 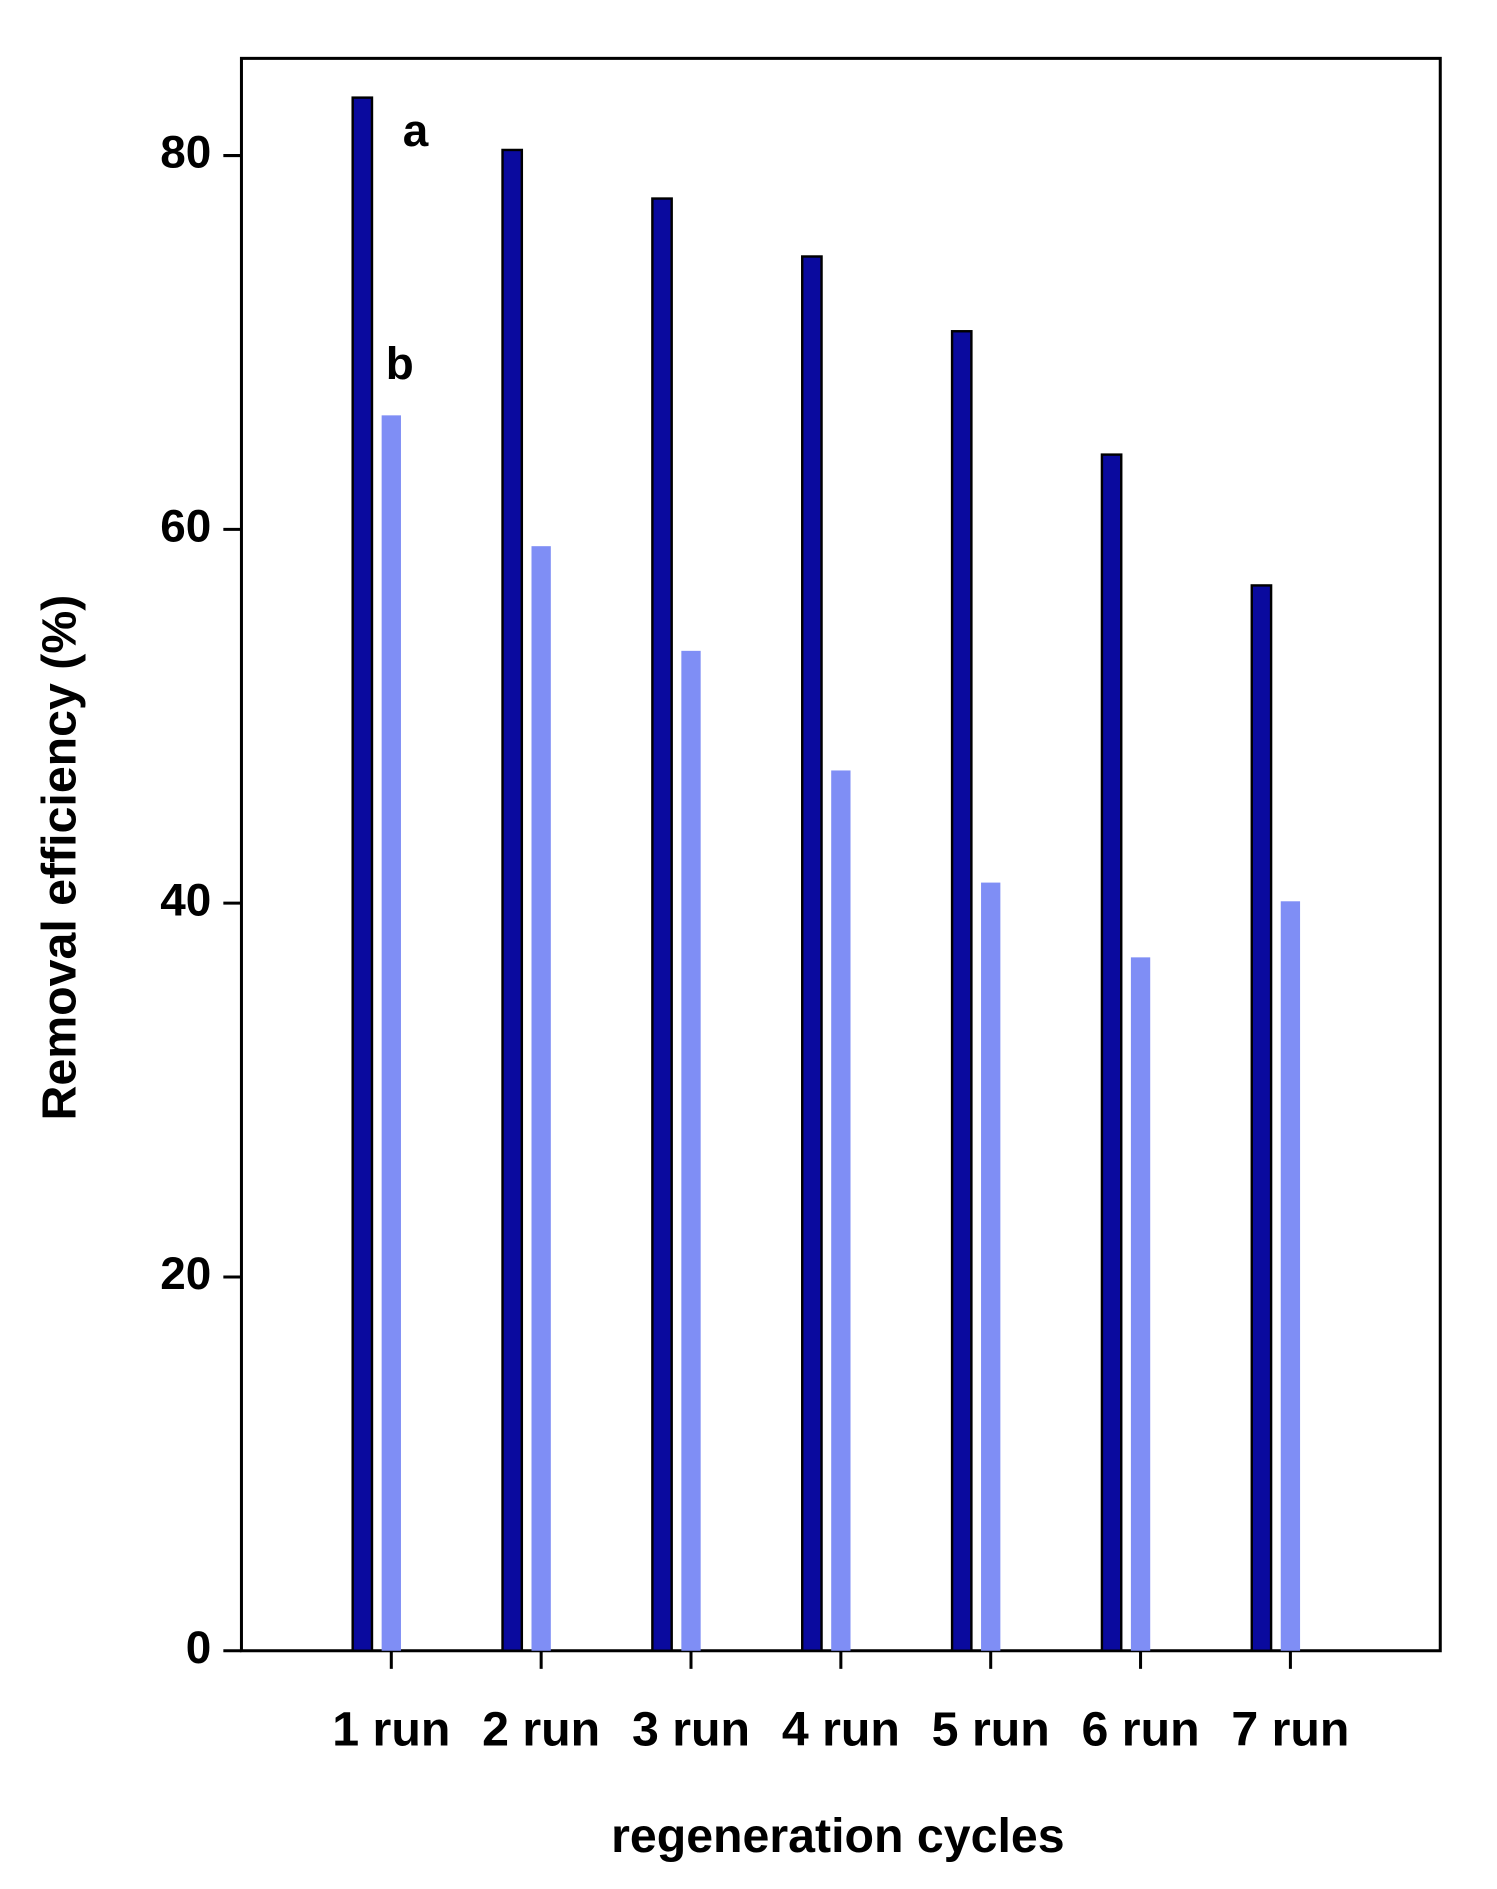 I want to click on y-tick-label: 0, so click(x=199, y=1647).